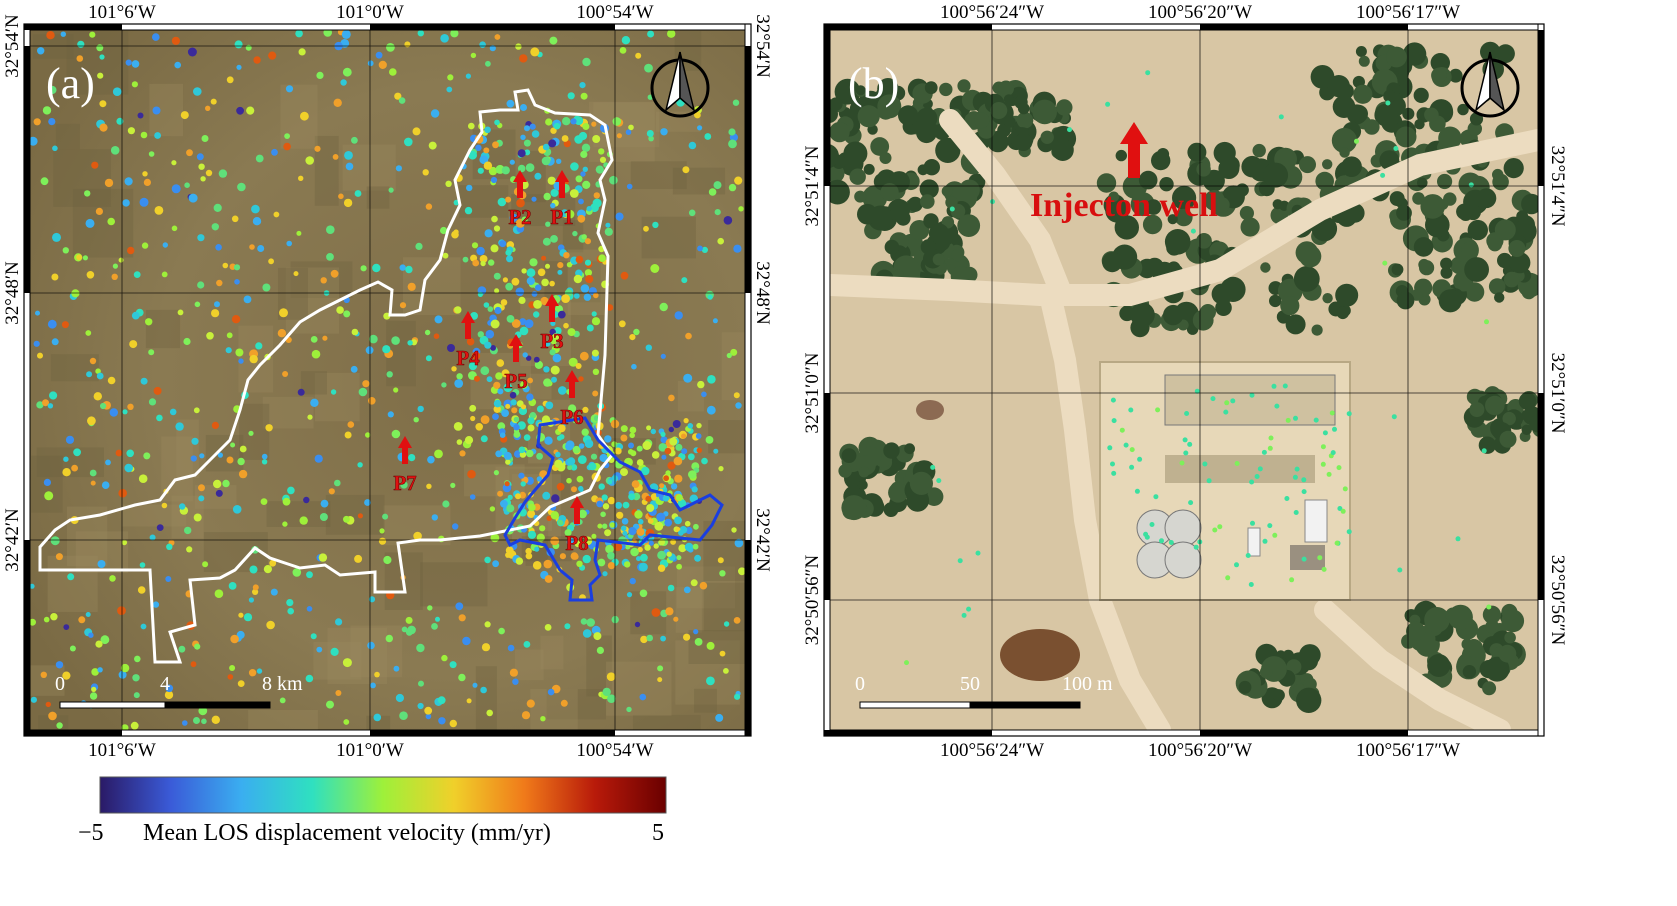 The image size is (1677, 906). Describe the element at coordinates (984, 691) in the screenshot. I see `panel-b-scalebar: 0 50 100 m` at that location.